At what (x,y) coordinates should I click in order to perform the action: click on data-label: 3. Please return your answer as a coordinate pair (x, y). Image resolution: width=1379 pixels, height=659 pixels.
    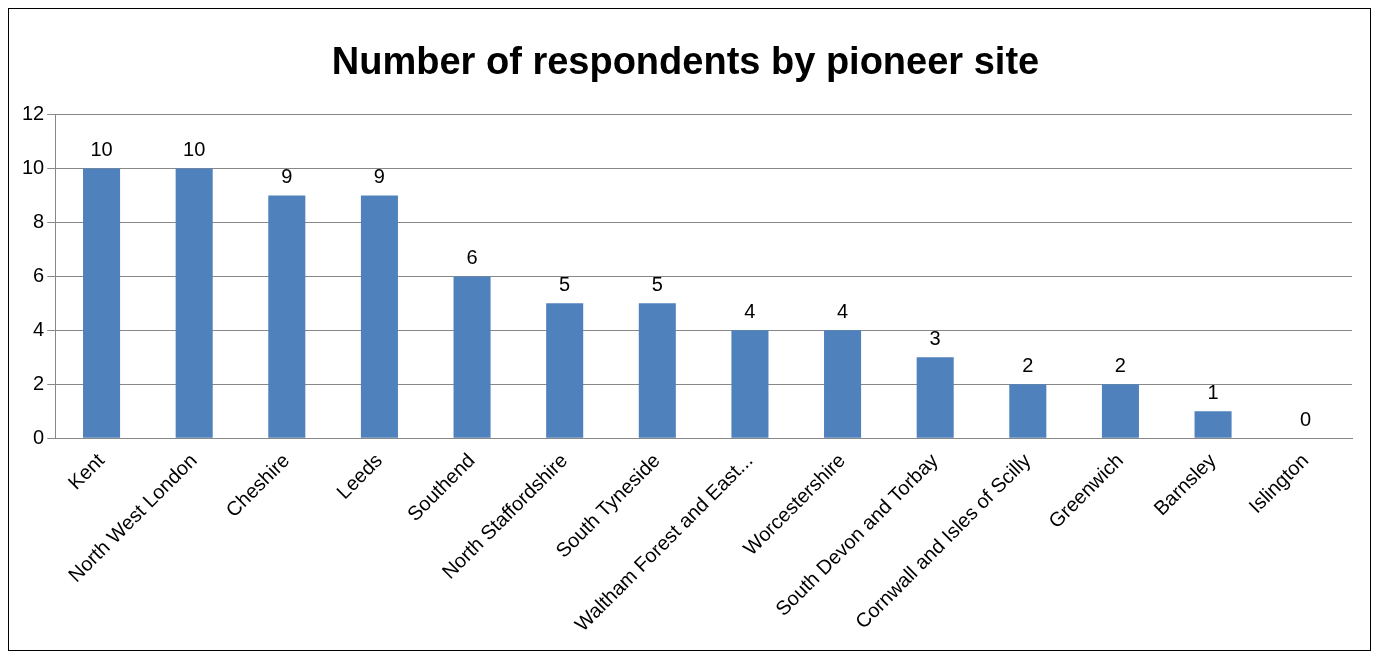
    Looking at the image, I should click on (935, 337).